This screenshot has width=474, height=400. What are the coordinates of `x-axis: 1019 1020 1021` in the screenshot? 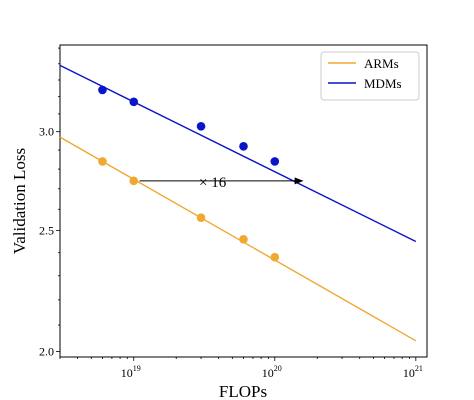 It's located at (241, 368).